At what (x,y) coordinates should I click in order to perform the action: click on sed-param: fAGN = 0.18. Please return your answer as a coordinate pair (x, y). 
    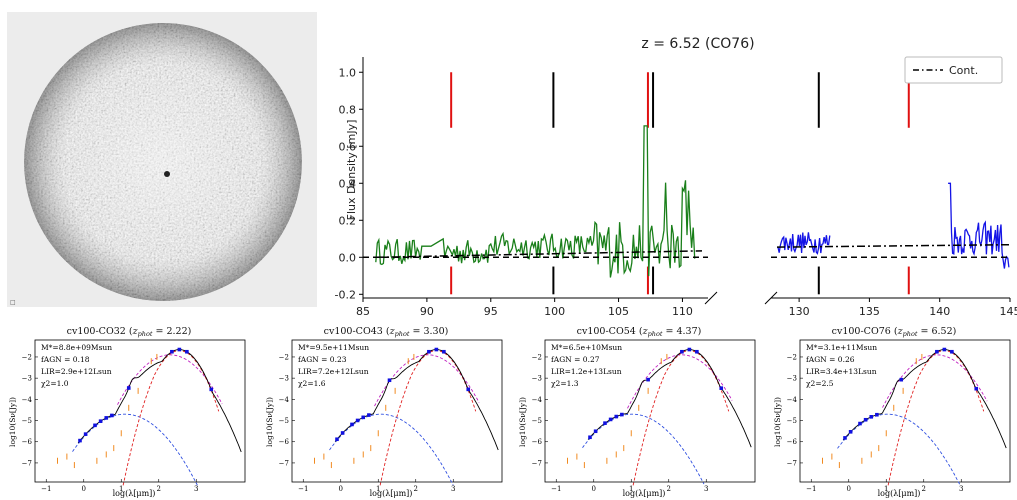
    Looking at the image, I should click on (65, 359).